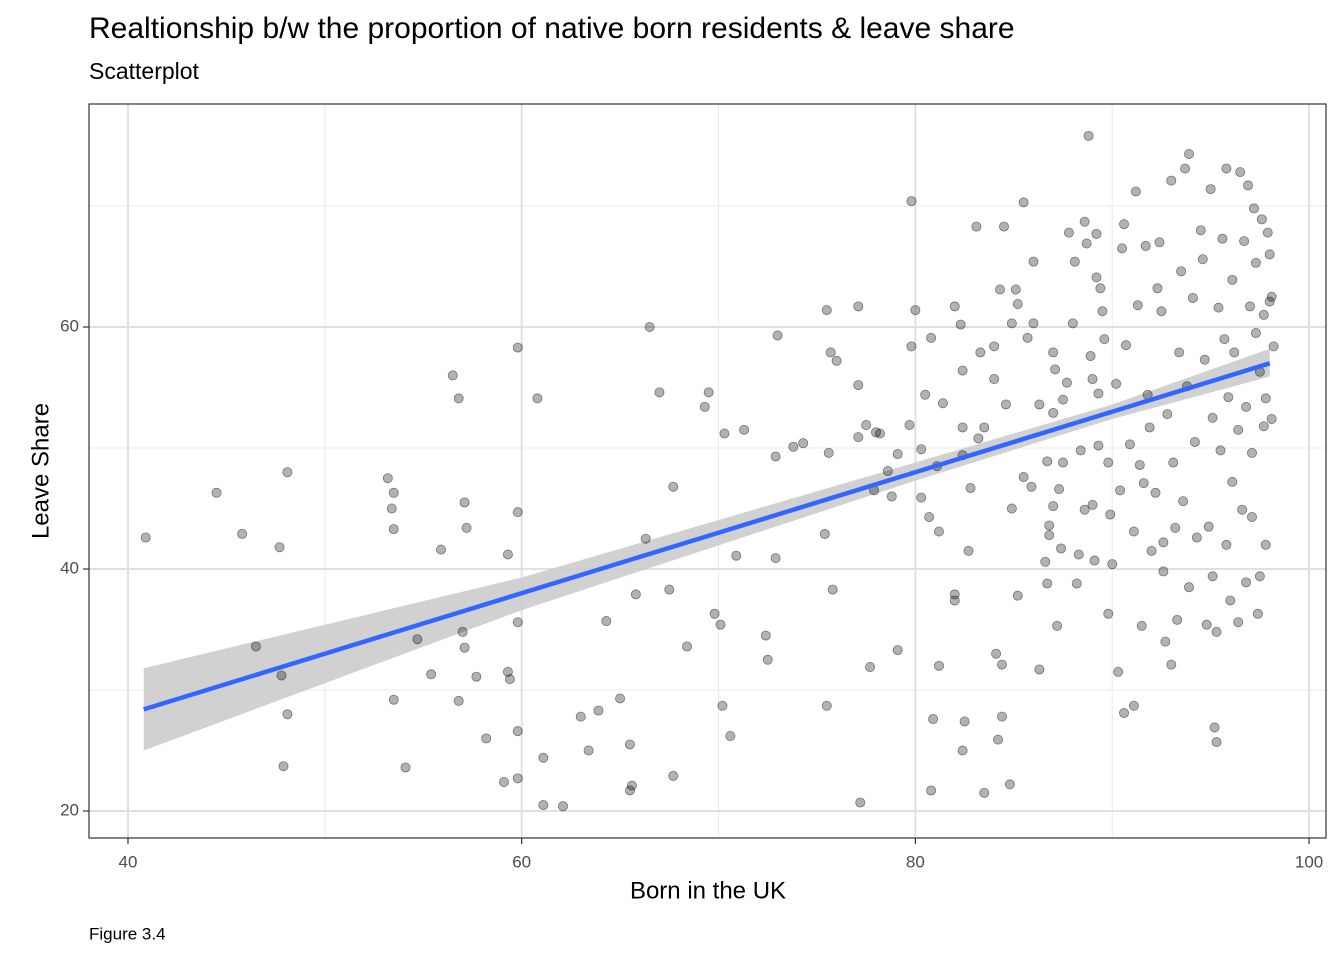  Describe the element at coordinates (128, 861) in the screenshot. I see `x-tick-label: 40` at that location.